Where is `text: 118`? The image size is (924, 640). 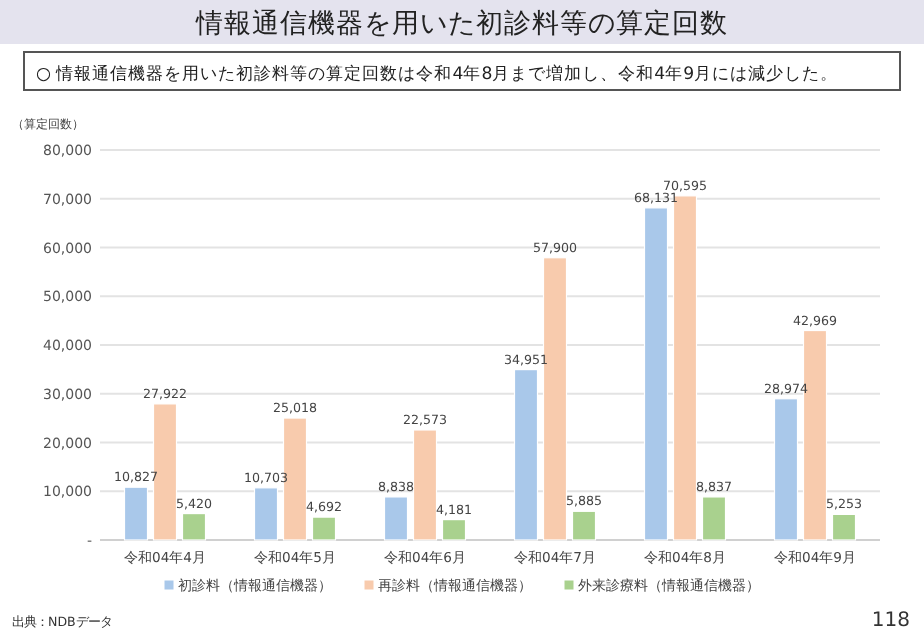
text: 118 is located at coordinates (890, 621).